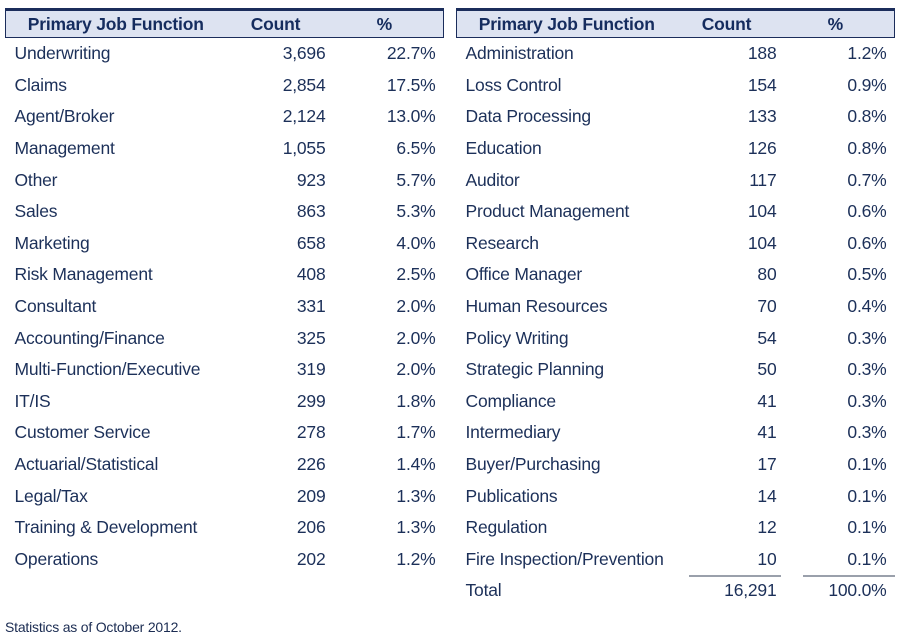 The image size is (902, 642). I want to click on percent-cell: 0.4%, so click(867, 306).